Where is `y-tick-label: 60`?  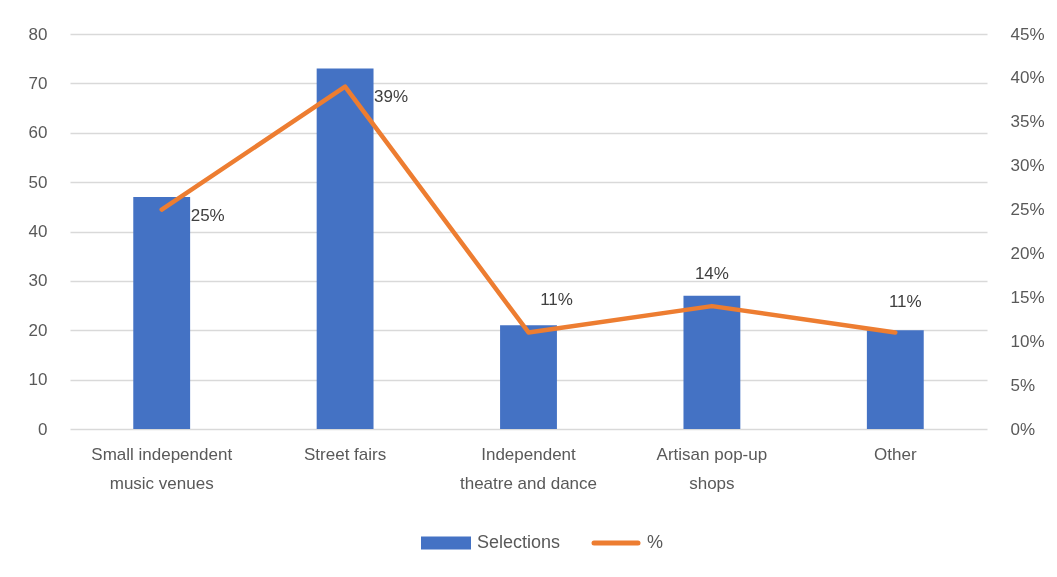 y-tick-label: 60 is located at coordinates (38, 133).